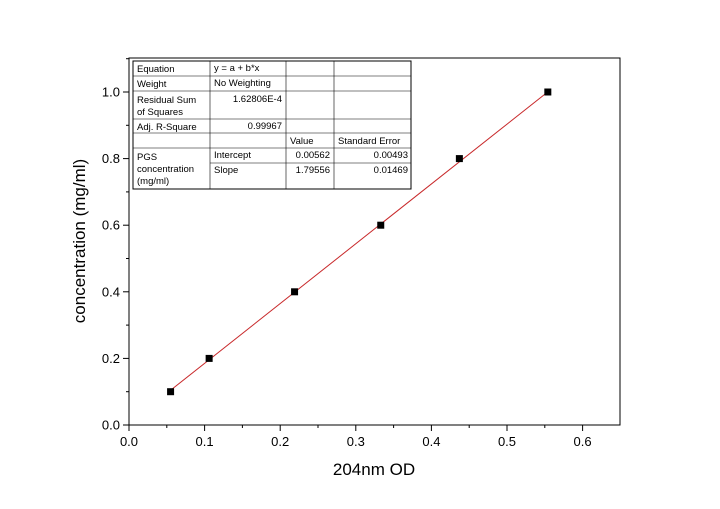  Describe the element at coordinates (167, 127) in the screenshot. I see `r2-label: Adj. R-Square` at that location.